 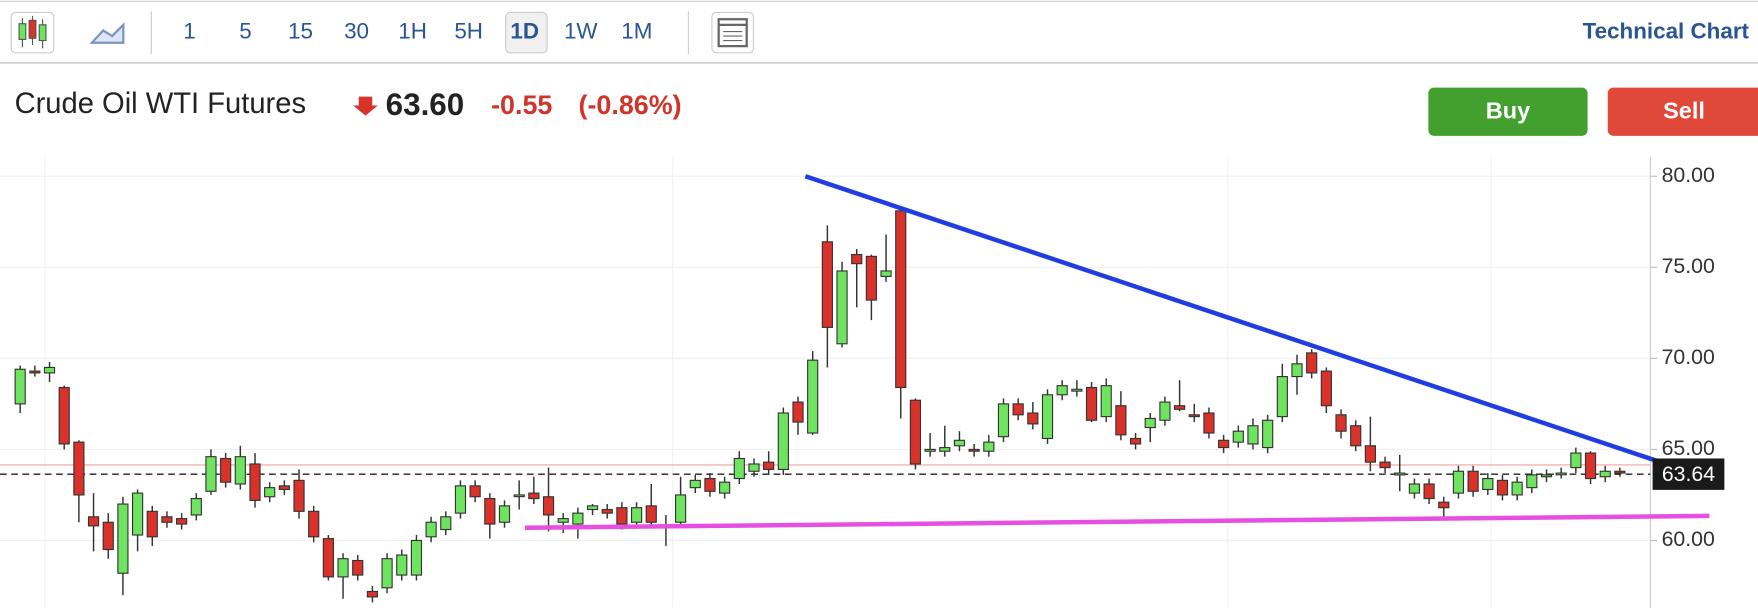 I want to click on interval-button: 1D, so click(x=524, y=31).